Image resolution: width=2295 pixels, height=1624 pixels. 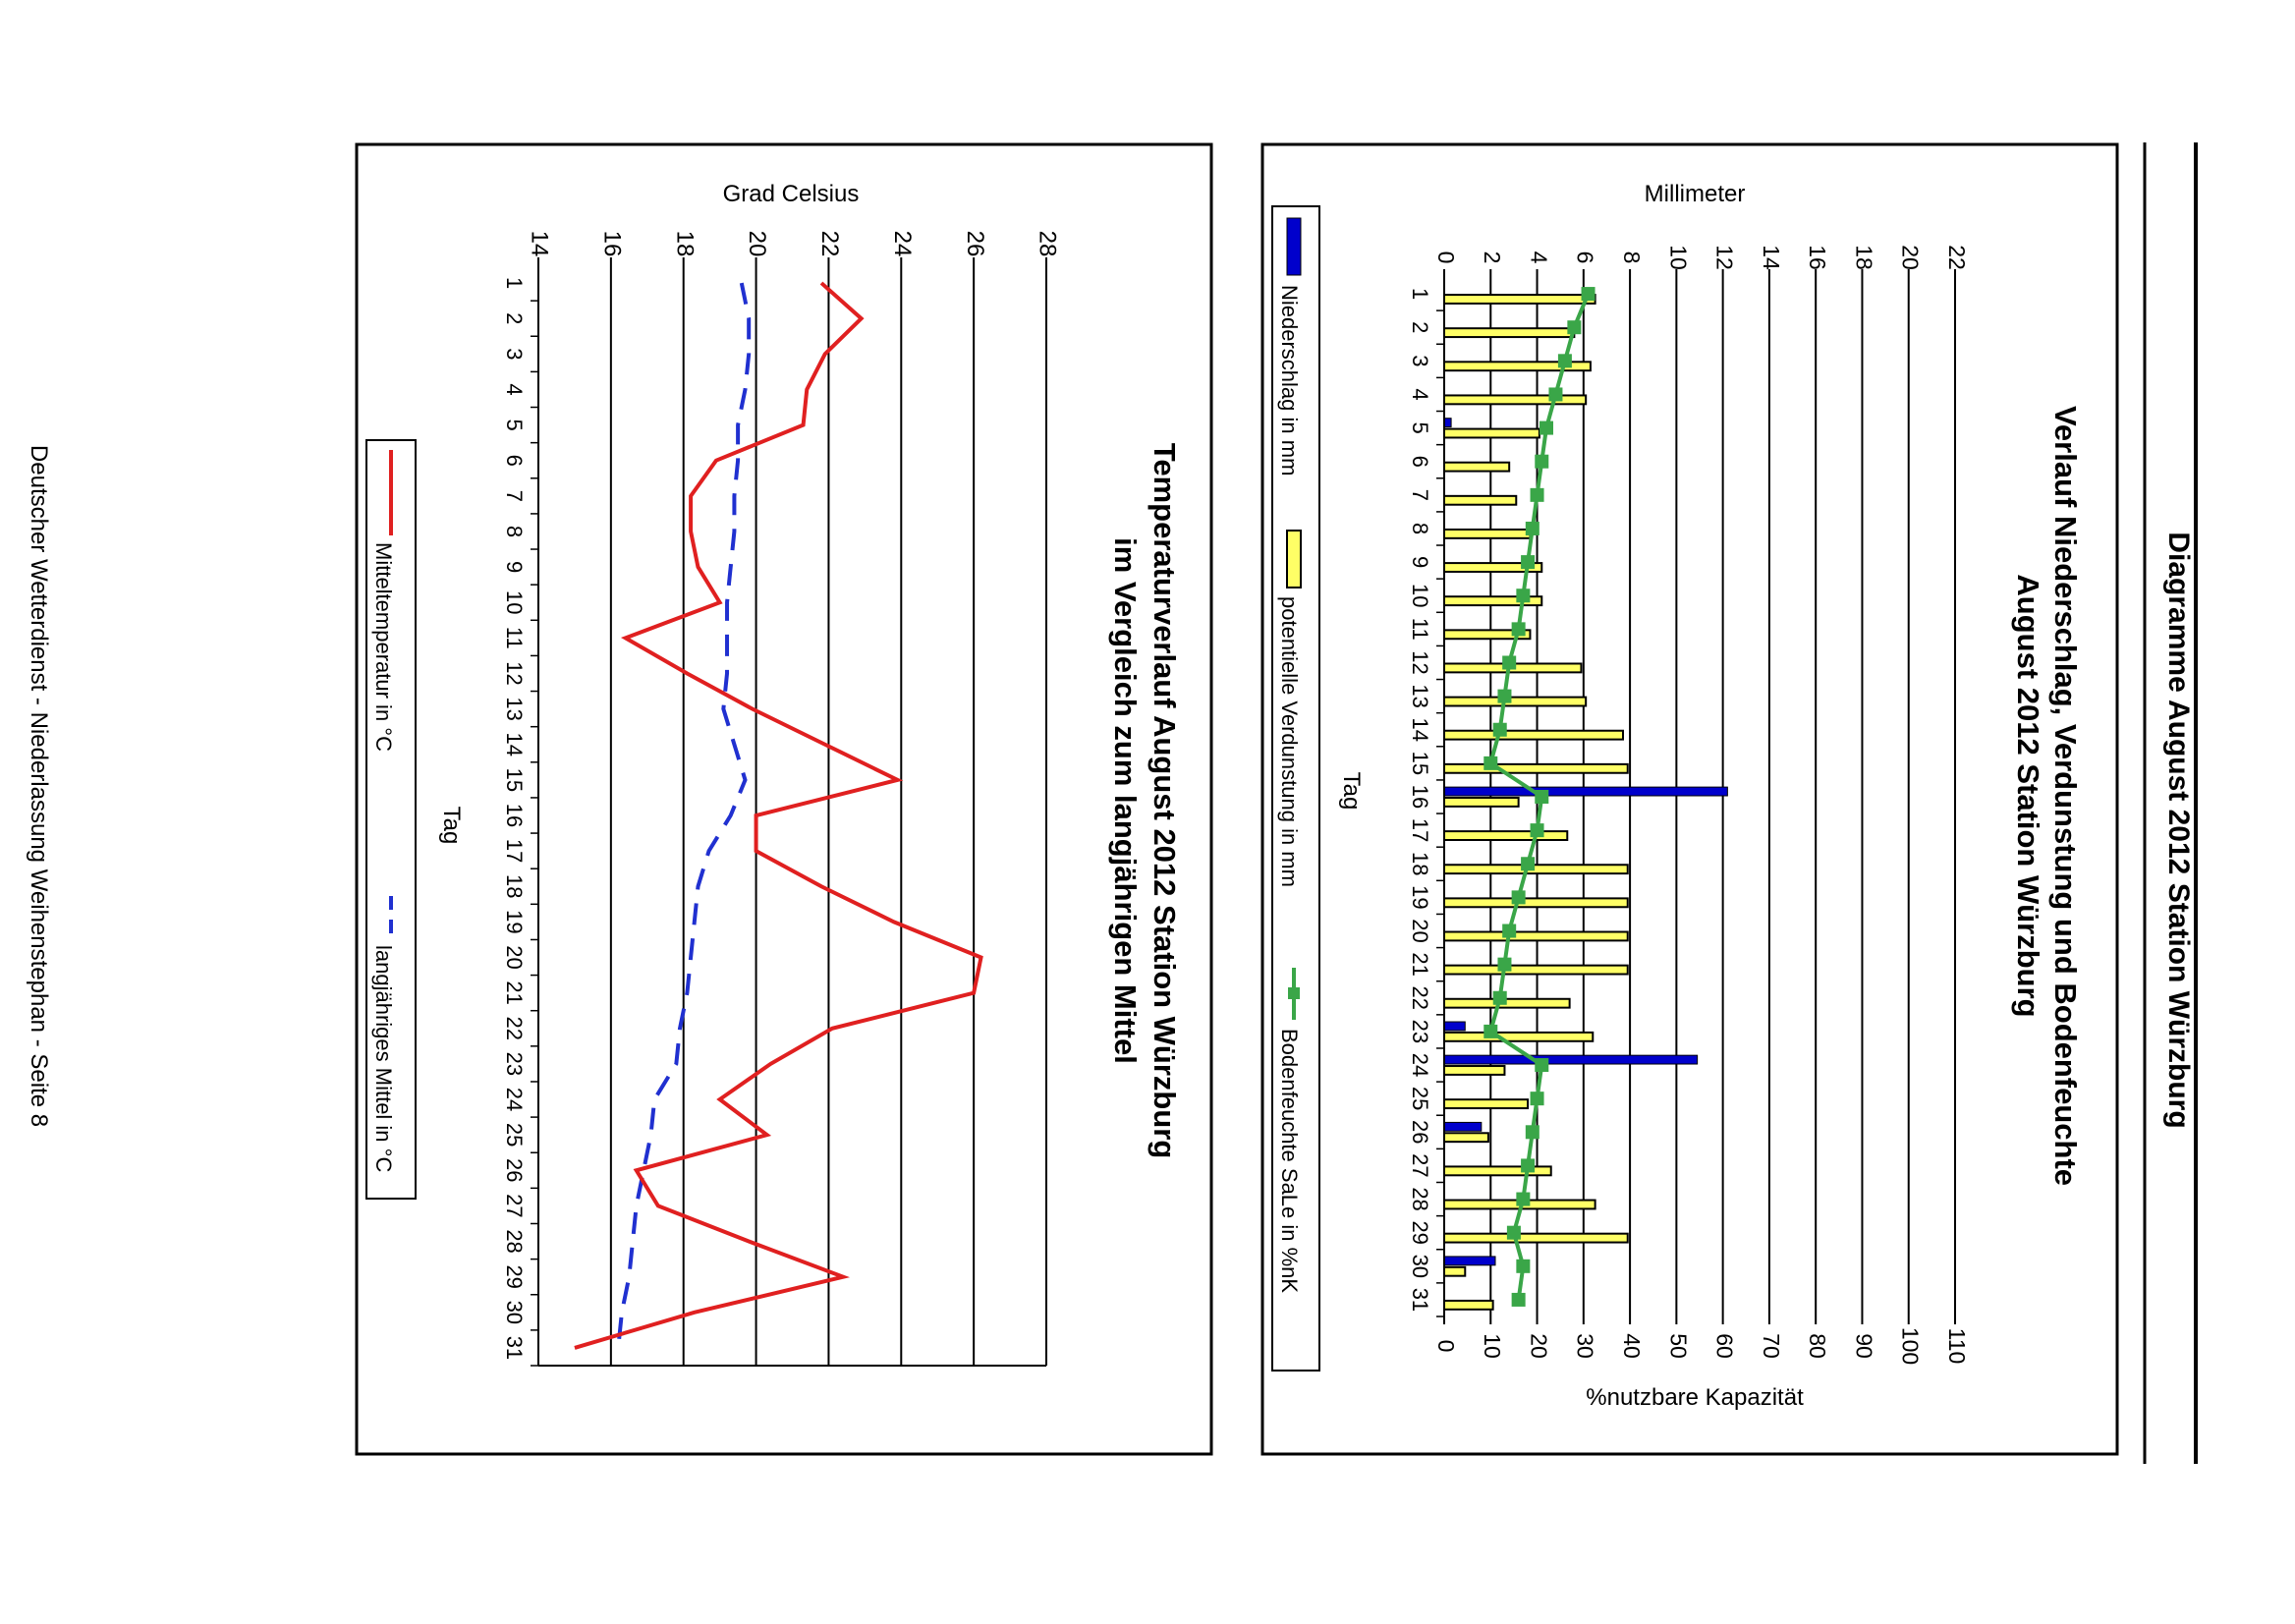 I want to click on chart2-title-line2: im Vergleich zum langjährigen Mittel, so click(x=1126, y=800).